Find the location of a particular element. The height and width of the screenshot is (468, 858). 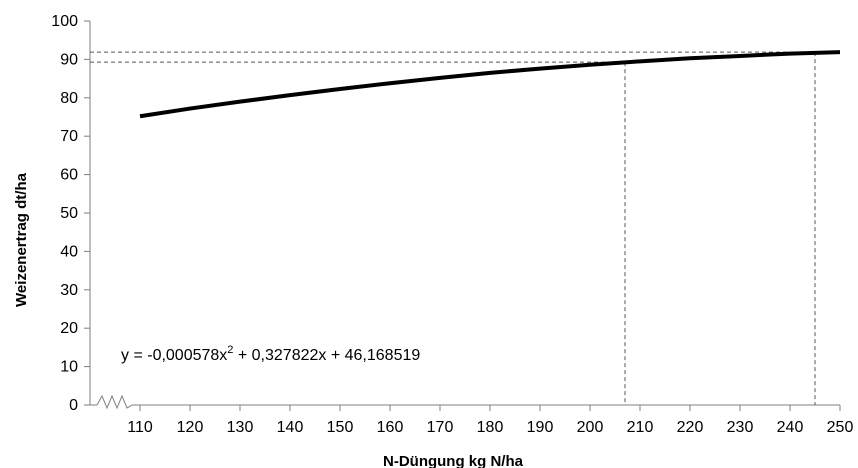

x-tick-label: 210 is located at coordinates (640, 427).